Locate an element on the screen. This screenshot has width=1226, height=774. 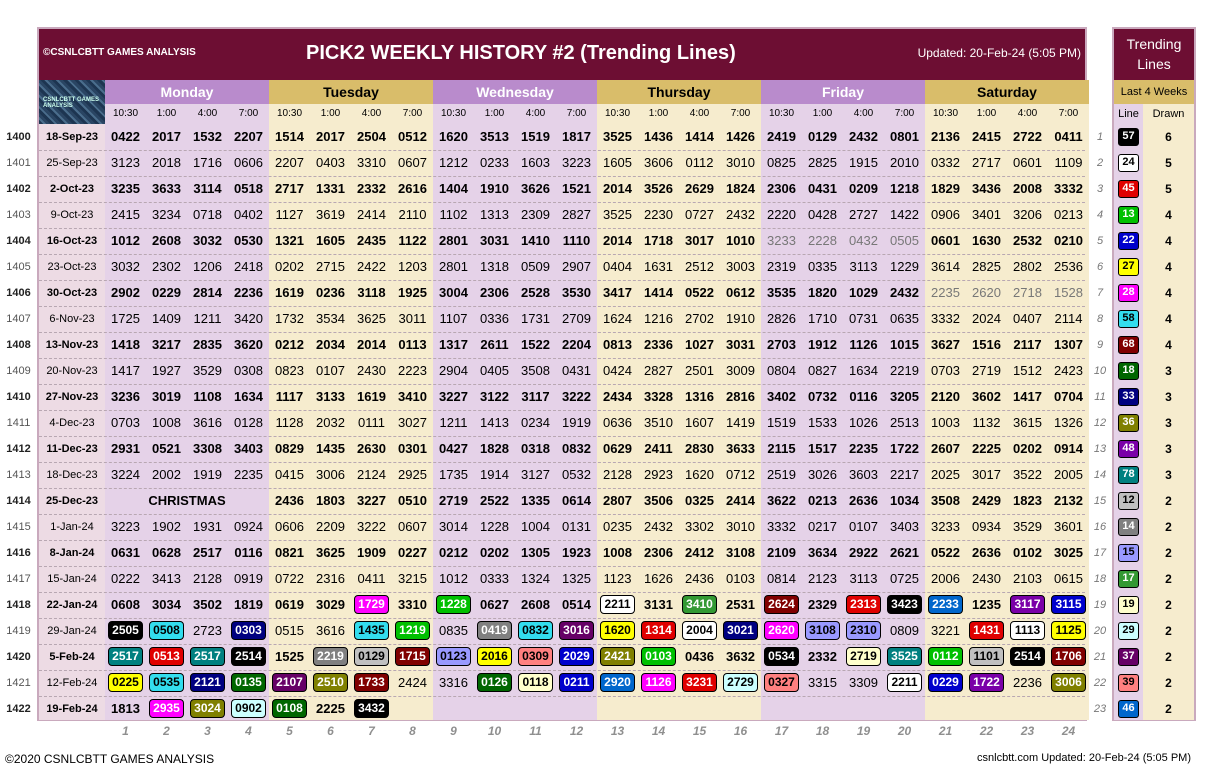
column-number: 11 is located at coordinates (535, 731).